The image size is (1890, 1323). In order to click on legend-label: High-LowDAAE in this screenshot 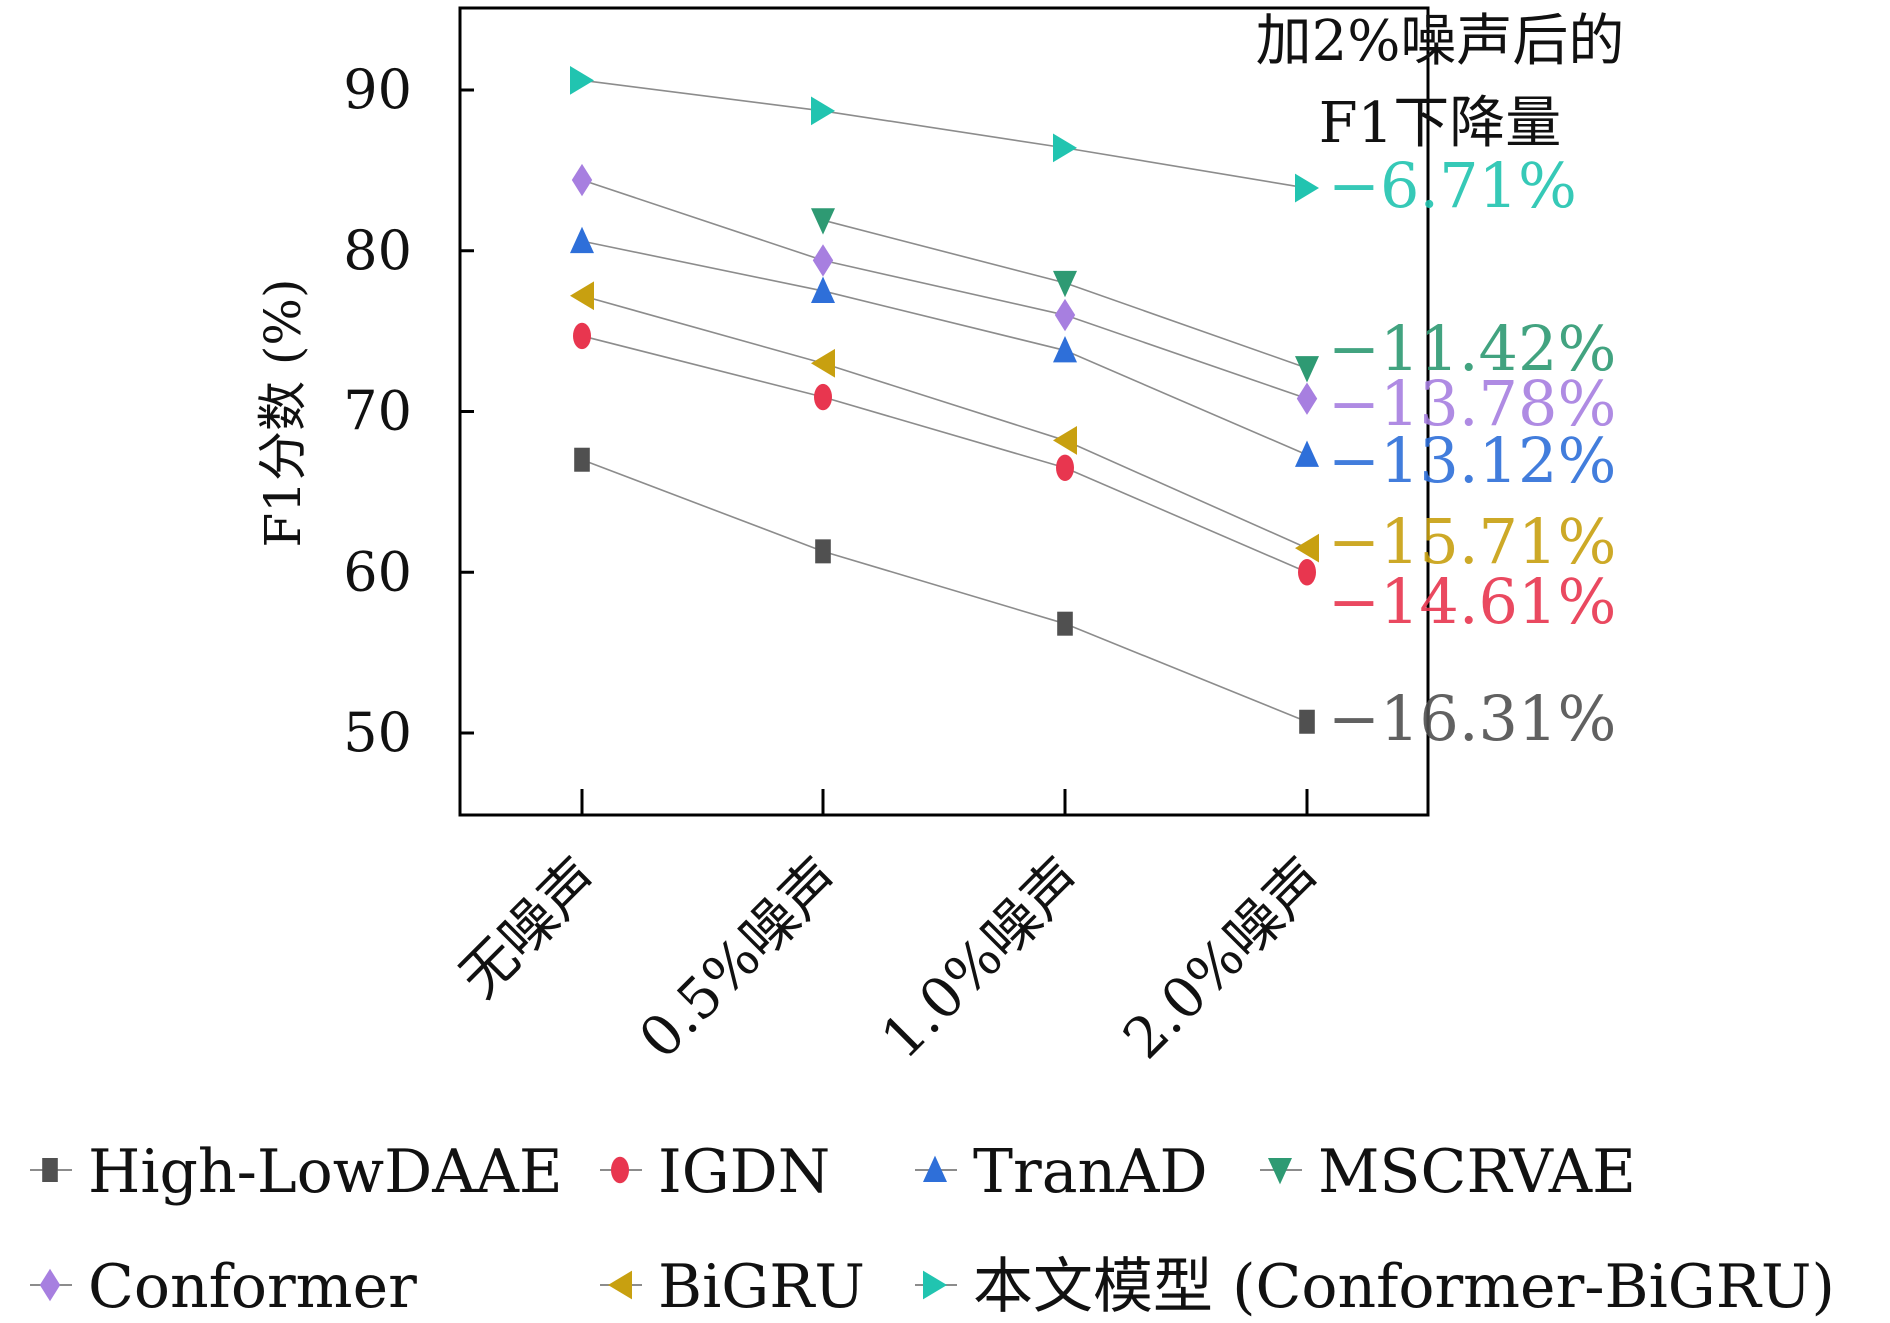, I will do `click(325, 1172)`.